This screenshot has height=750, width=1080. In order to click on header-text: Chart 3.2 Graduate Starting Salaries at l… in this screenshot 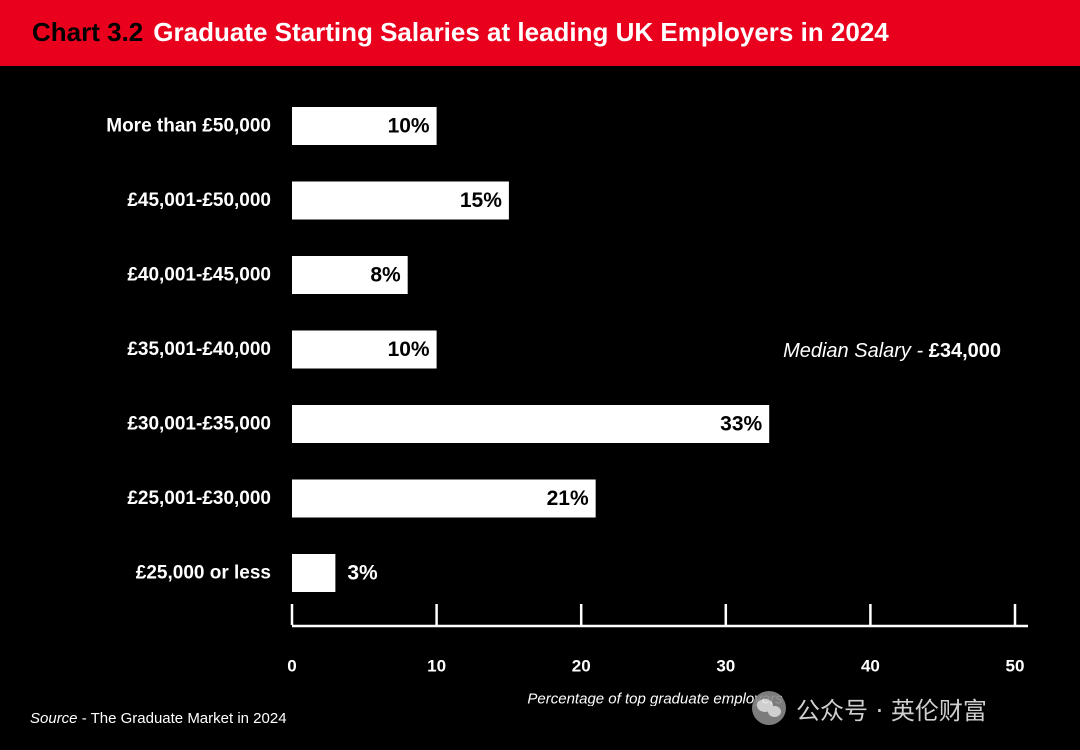, I will do `click(460, 32)`.